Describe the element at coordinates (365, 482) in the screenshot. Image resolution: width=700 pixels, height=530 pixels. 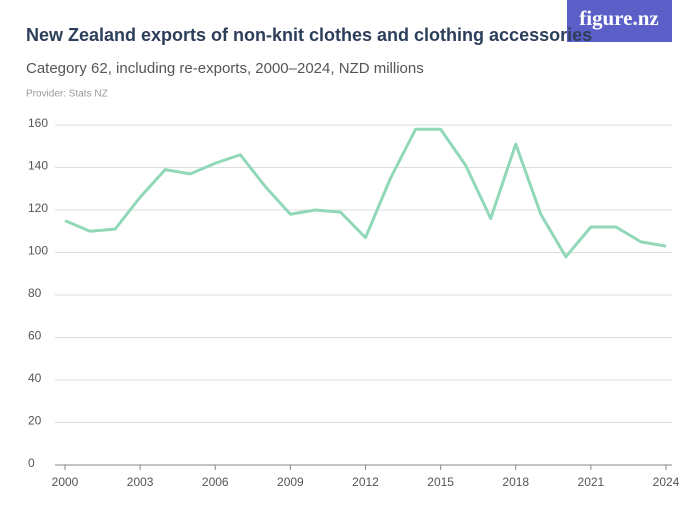
I see `x-tick-label: 2012` at that location.